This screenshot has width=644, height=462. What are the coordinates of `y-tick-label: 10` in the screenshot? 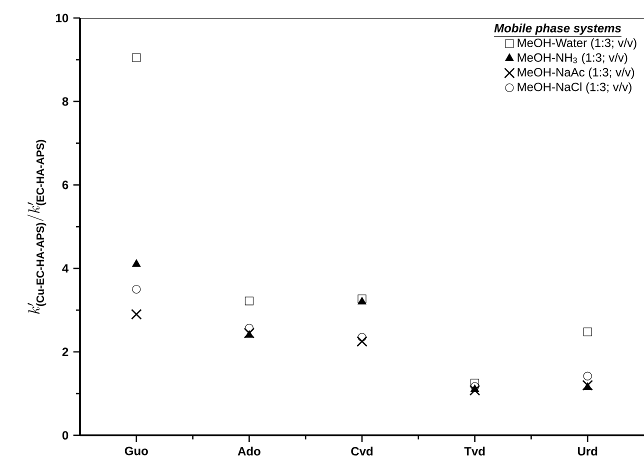 It's located at (62, 18).